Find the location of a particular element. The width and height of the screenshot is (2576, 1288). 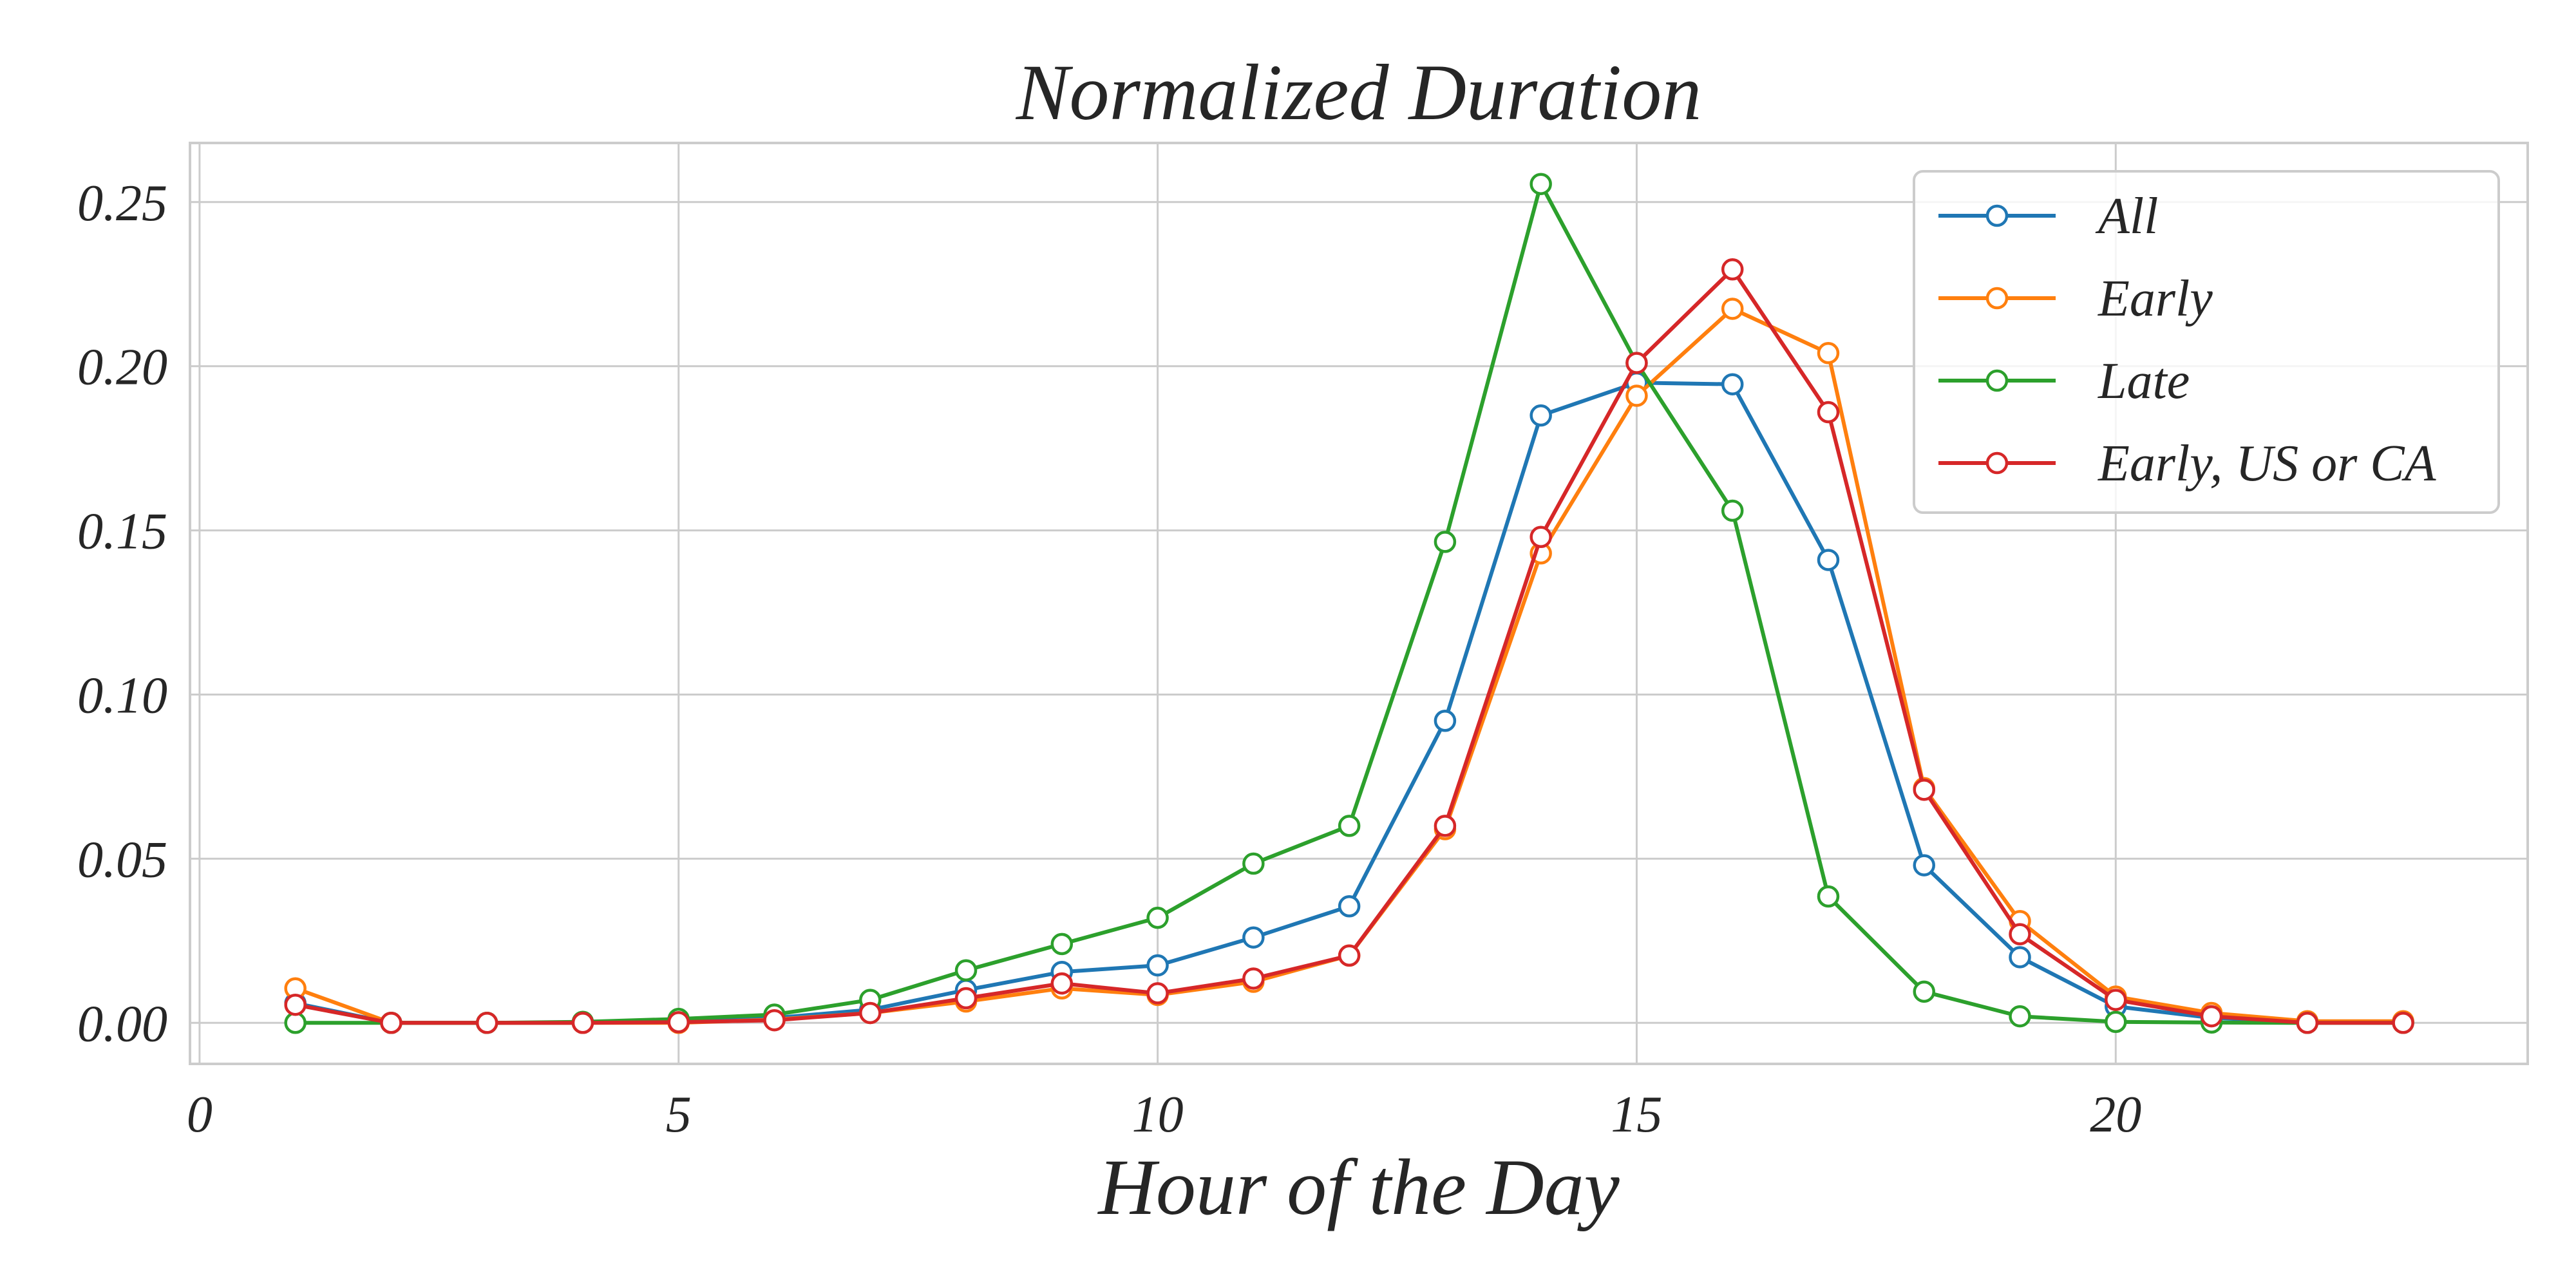

legend-label: Late is located at coordinates (2144, 382).